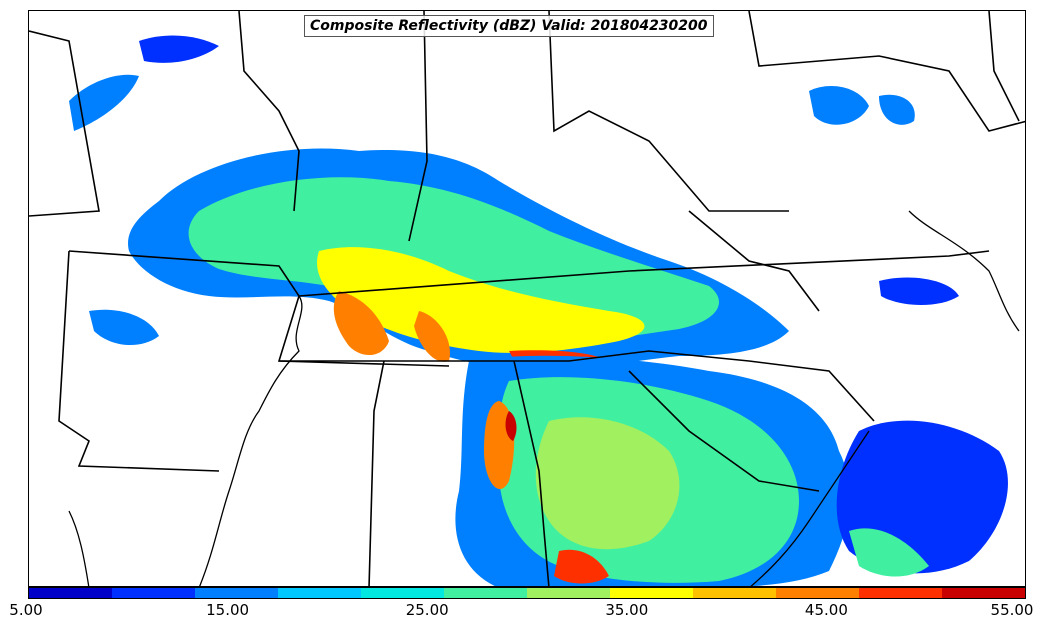  What do you see at coordinates (26, 610) in the screenshot?
I see `colorbar-tick-label: 5.00` at bounding box center [26, 610].